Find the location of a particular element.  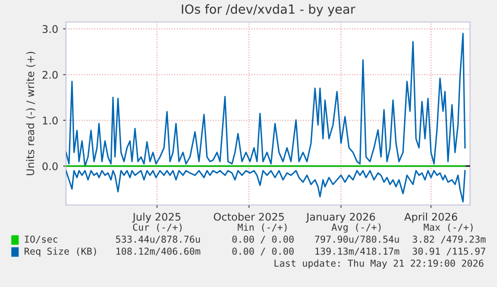

x-tick-label: July 2025 is located at coordinates (156, 217).